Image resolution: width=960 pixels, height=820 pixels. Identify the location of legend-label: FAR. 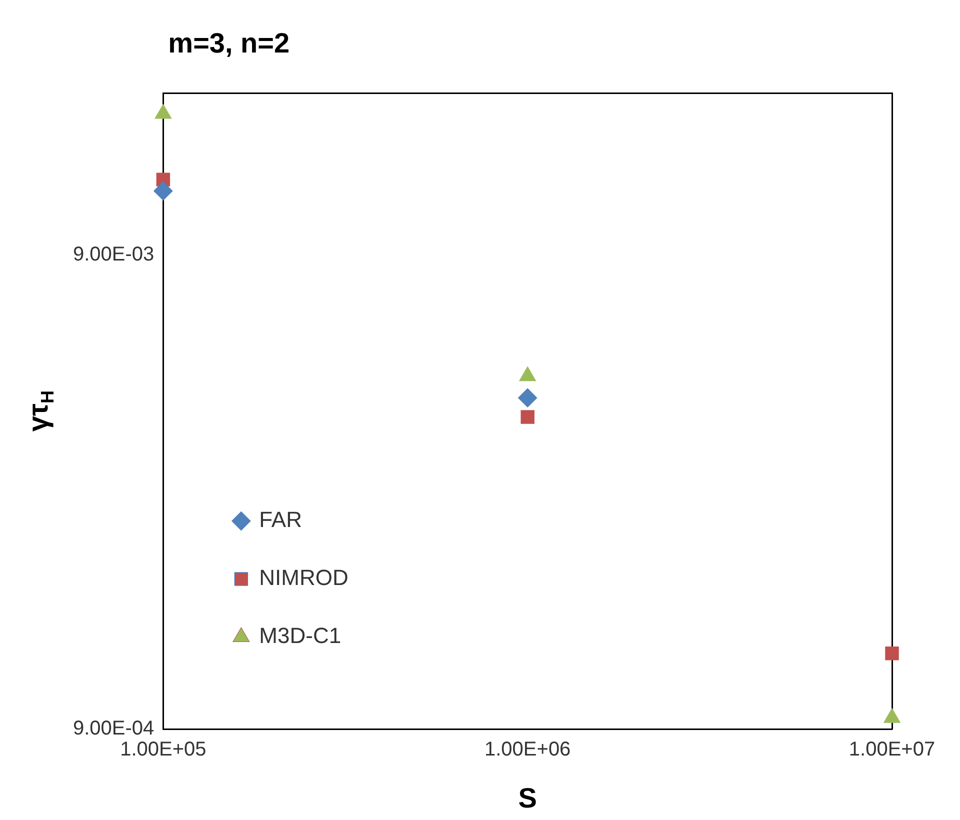
(280, 519).